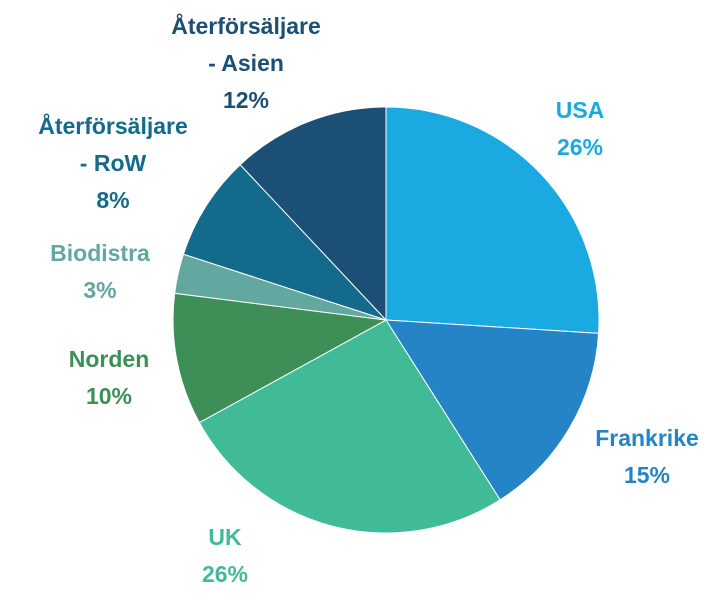  What do you see at coordinates (225, 556) in the screenshot?
I see `label-uk: UK 26%` at bounding box center [225, 556].